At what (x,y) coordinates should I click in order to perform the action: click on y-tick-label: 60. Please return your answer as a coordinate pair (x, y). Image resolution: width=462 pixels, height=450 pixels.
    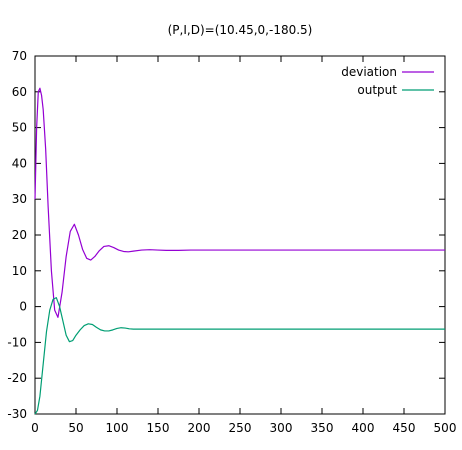
    Looking at the image, I should click on (19, 92).